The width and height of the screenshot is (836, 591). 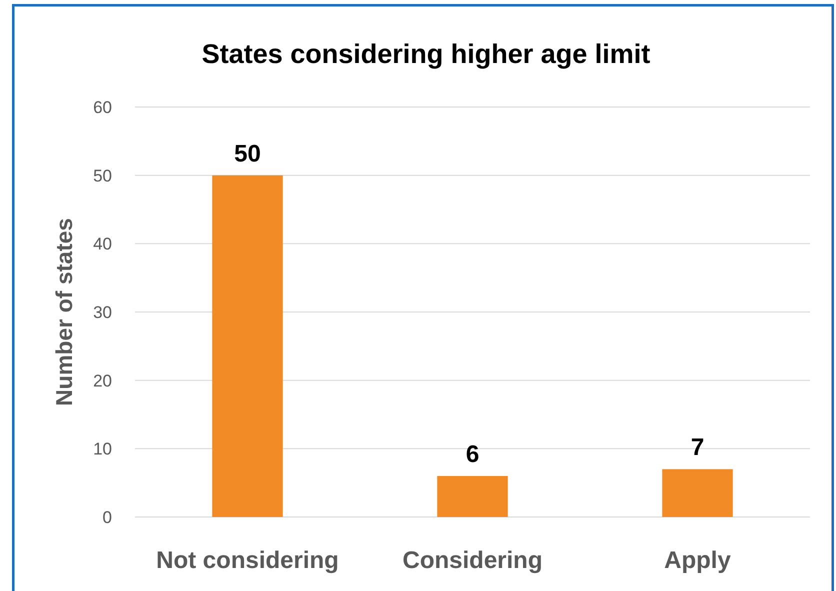 What do you see at coordinates (426, 54) in the screenshot?
I see `chart-title: States considering higher age limit` at bounding box center [426, 54].